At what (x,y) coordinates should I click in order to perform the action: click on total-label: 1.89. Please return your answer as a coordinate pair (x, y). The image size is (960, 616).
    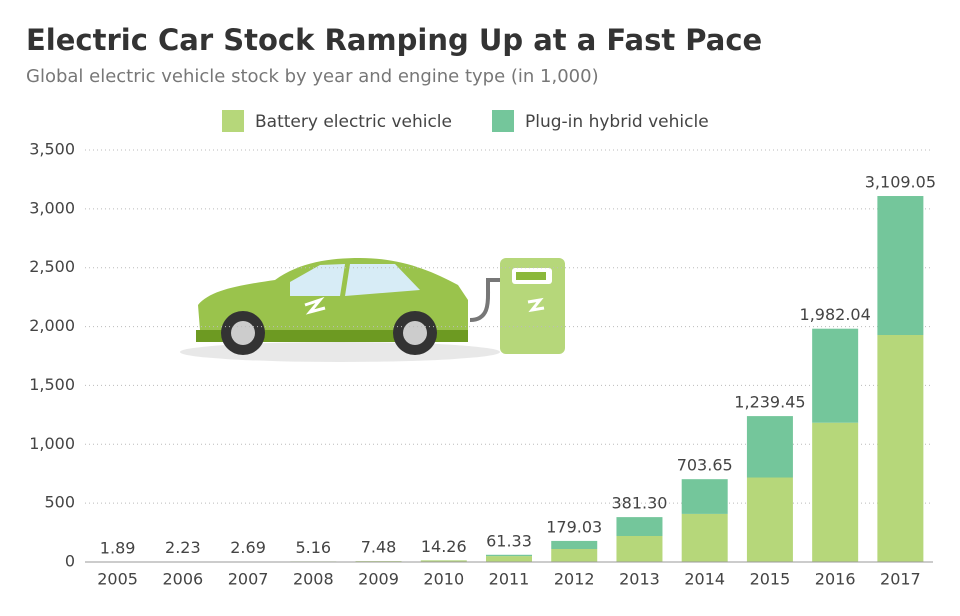
    Looking at the image, I should click on (118, 547).